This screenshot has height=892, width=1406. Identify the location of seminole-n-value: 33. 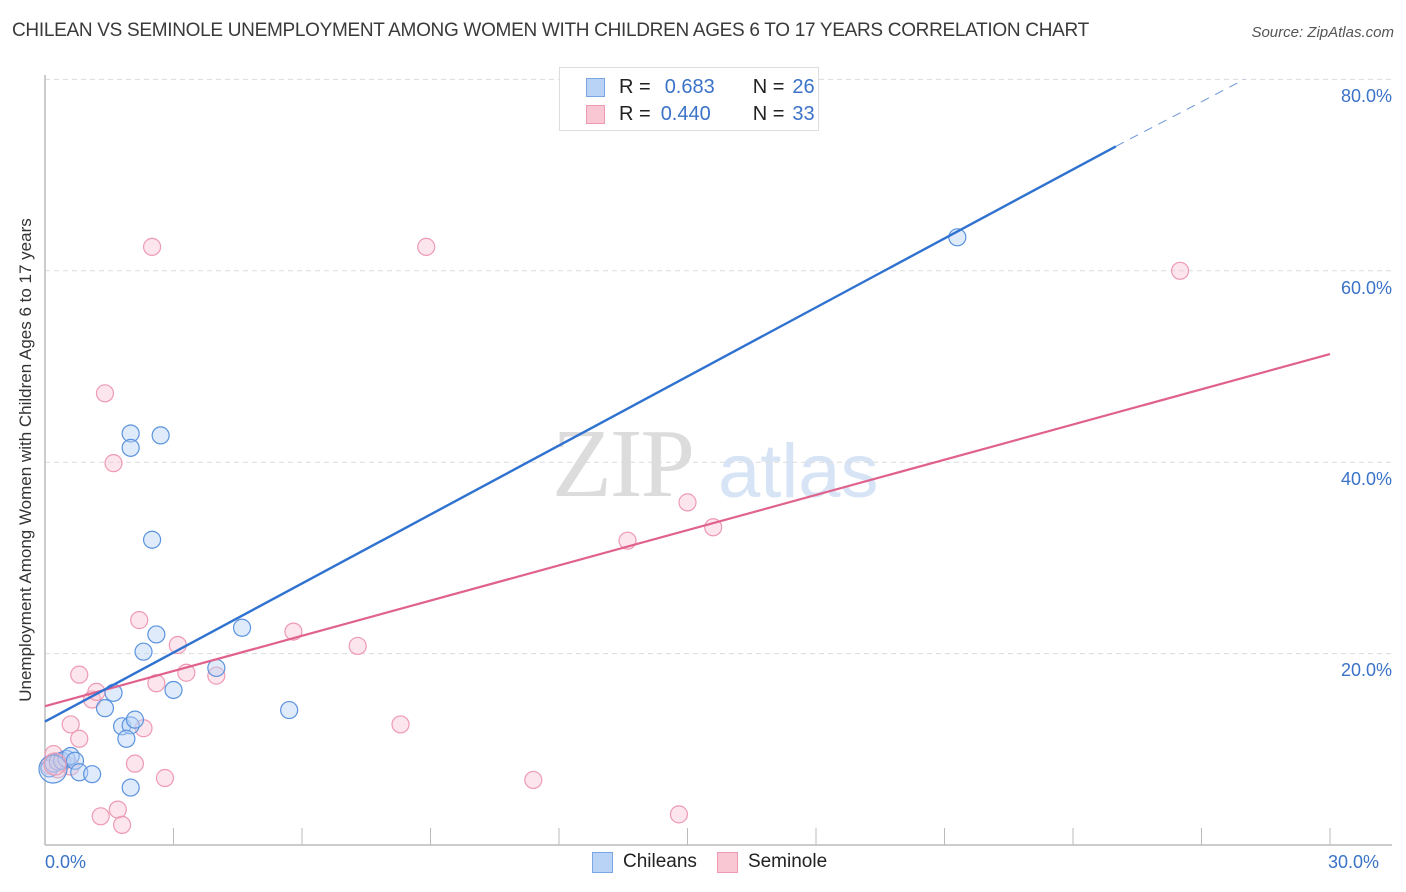
(803, 113).